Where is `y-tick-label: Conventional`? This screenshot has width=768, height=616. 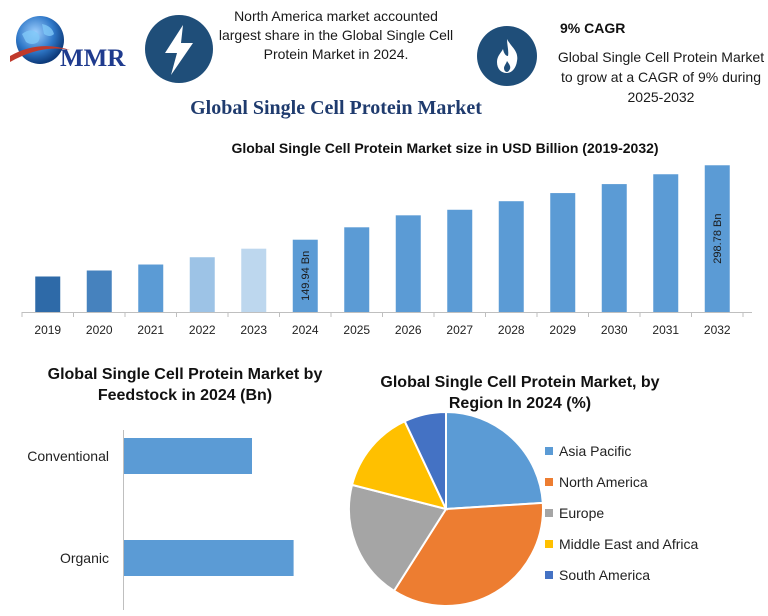
y-tick-label: Conventional is located at coordinates (68, 456).